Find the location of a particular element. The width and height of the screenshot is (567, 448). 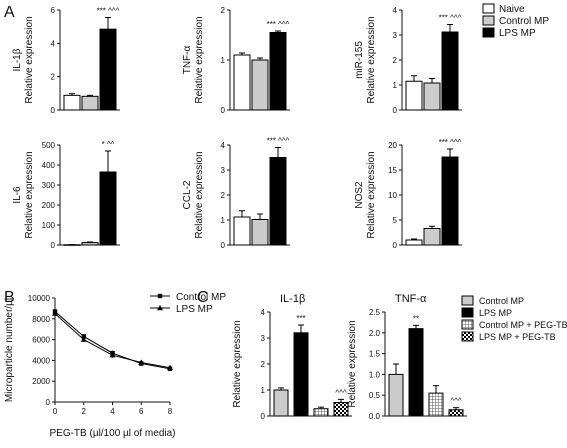

chart-title: TNF-α is located at coordinates (411, 299).